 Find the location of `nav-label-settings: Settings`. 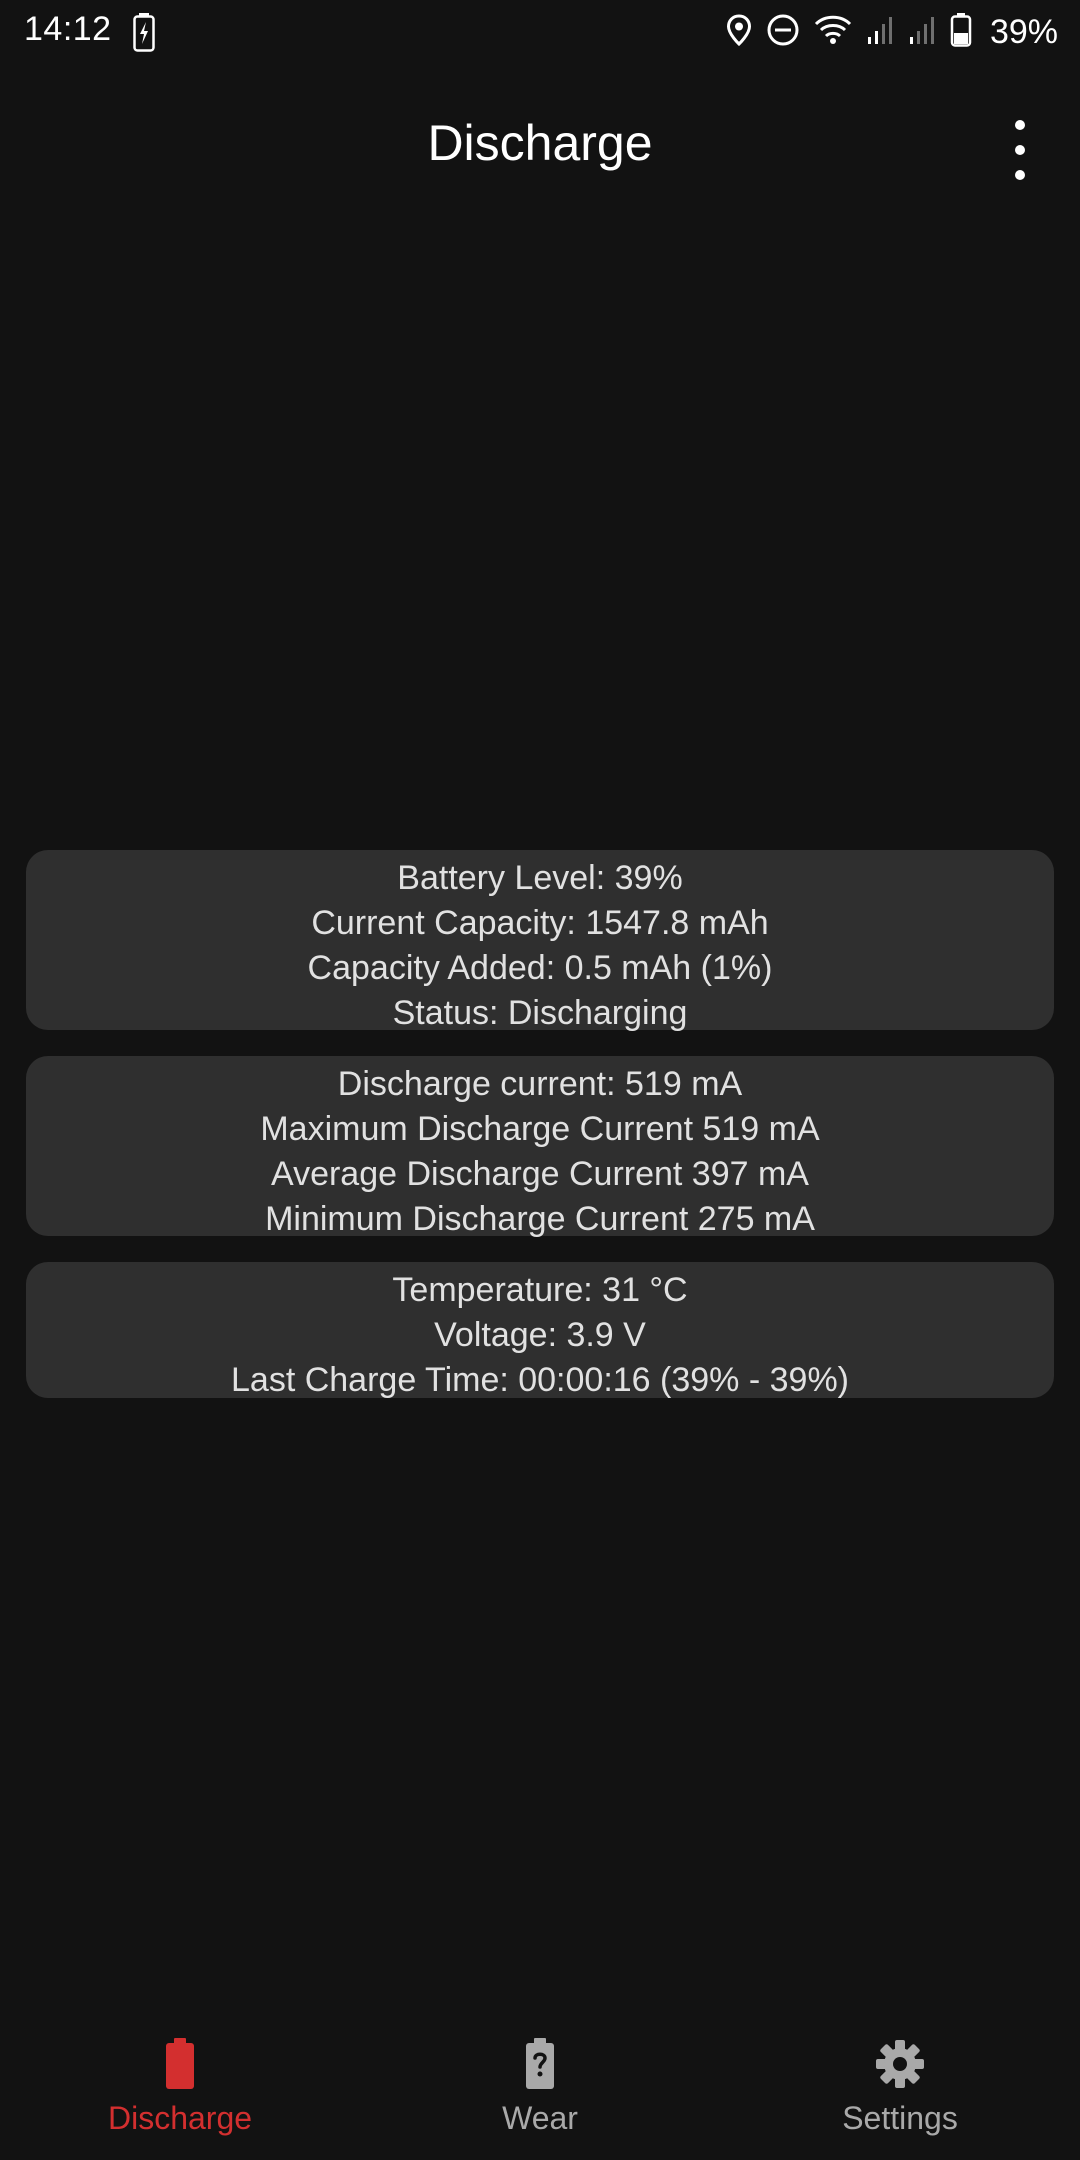

nav-label-settings: Settings is located at coordinates (900, 2118).